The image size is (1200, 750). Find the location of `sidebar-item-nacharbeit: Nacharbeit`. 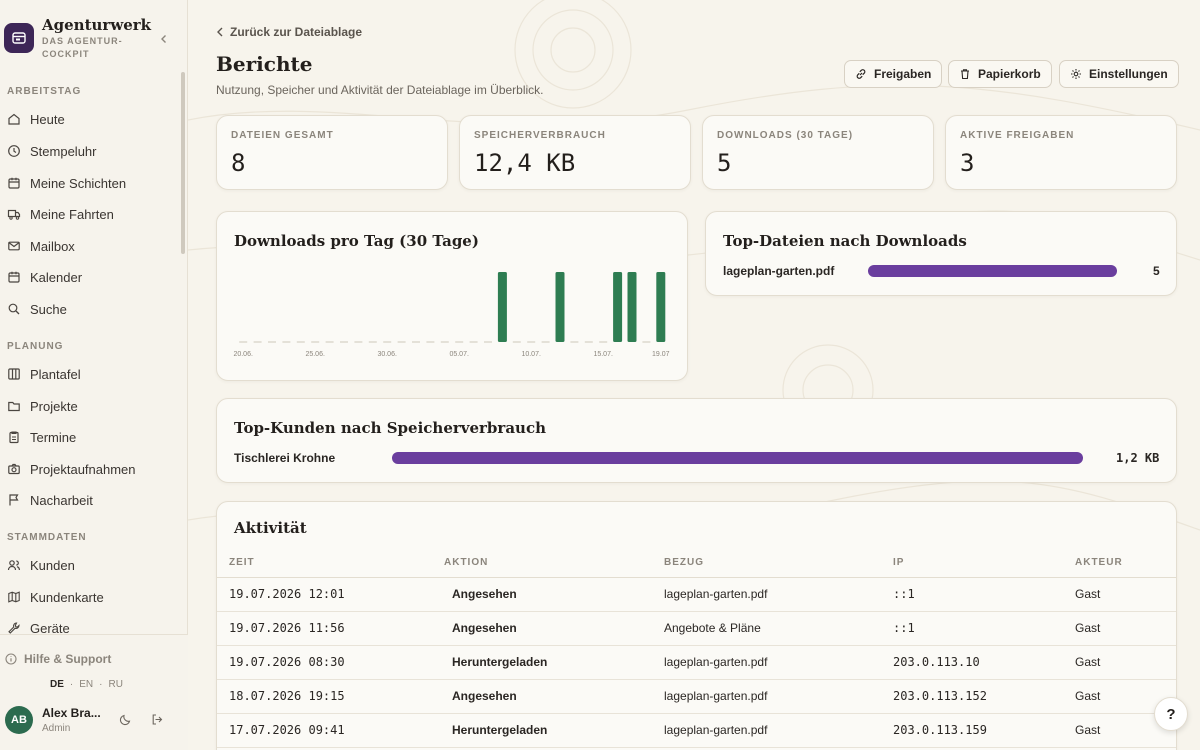

sidebar-item-nacharbeit: Nacharbeit is located at coordinates (92, 500).